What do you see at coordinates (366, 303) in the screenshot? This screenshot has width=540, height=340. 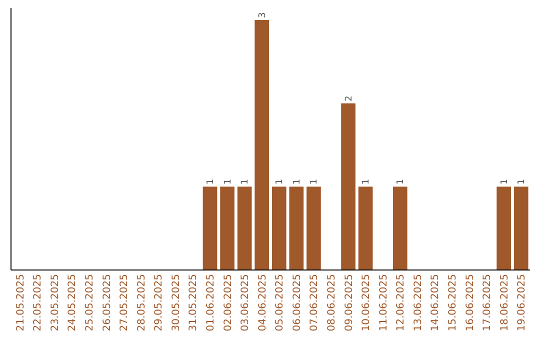 I see `x-tick-label: 10.06.2025` at bounding box center [366, 303].